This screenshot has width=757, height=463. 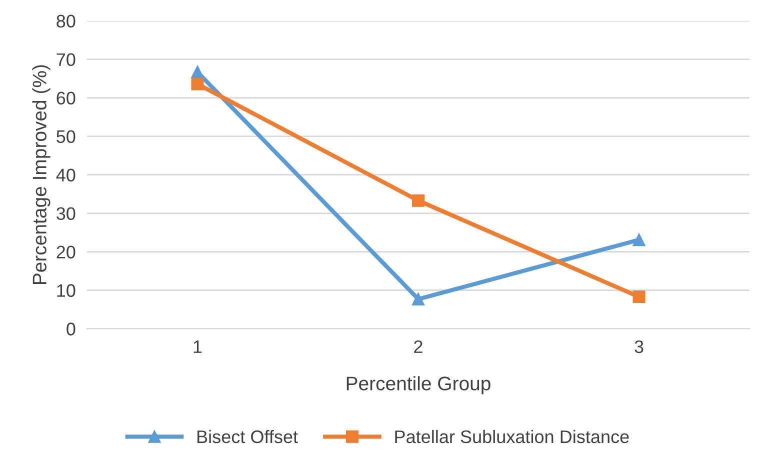 What do you see at coordinates (66, 252) in the screenshot?
I see `y-tick-label: 20` at bounding box center [66, 252].